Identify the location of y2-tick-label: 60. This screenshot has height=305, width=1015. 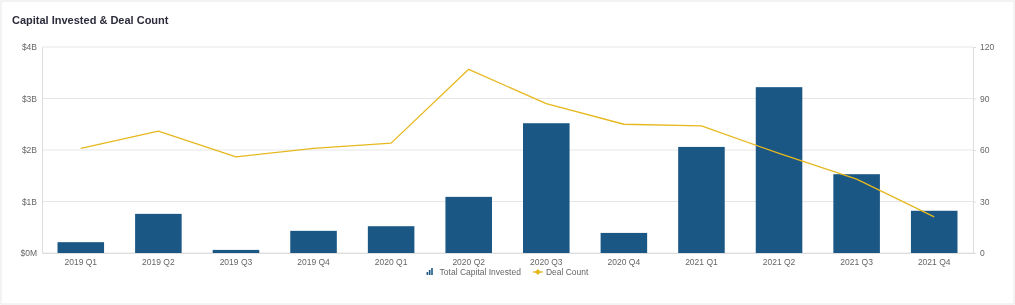
(985, 150).